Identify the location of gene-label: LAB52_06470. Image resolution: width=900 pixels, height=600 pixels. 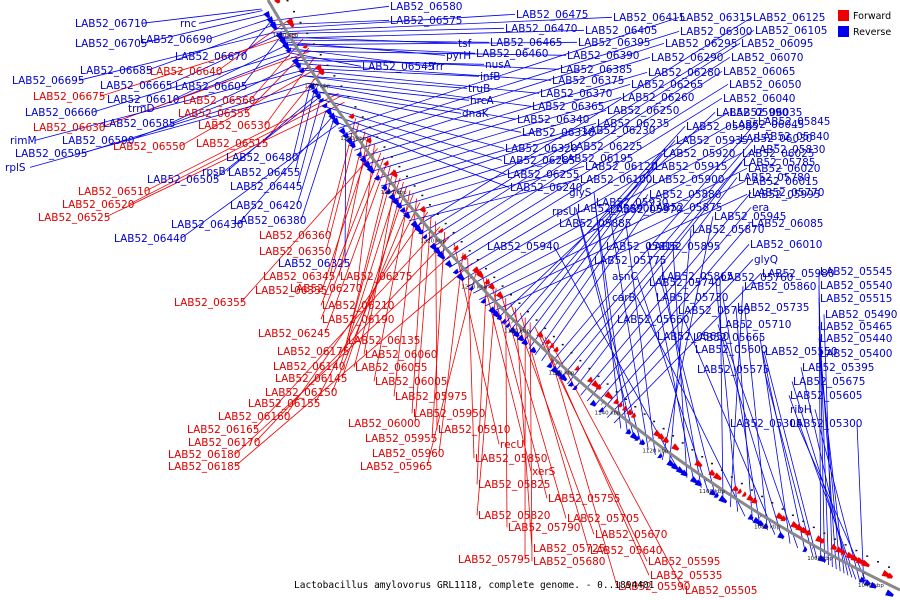
(541, 29).